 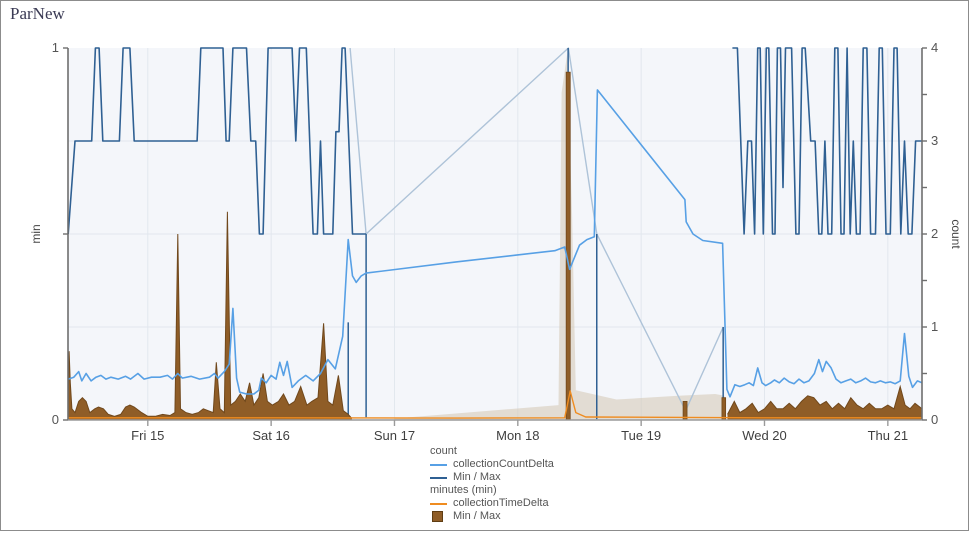 I want to click on series-minutes-minmax-left-edge, so click(x=210, y=315).